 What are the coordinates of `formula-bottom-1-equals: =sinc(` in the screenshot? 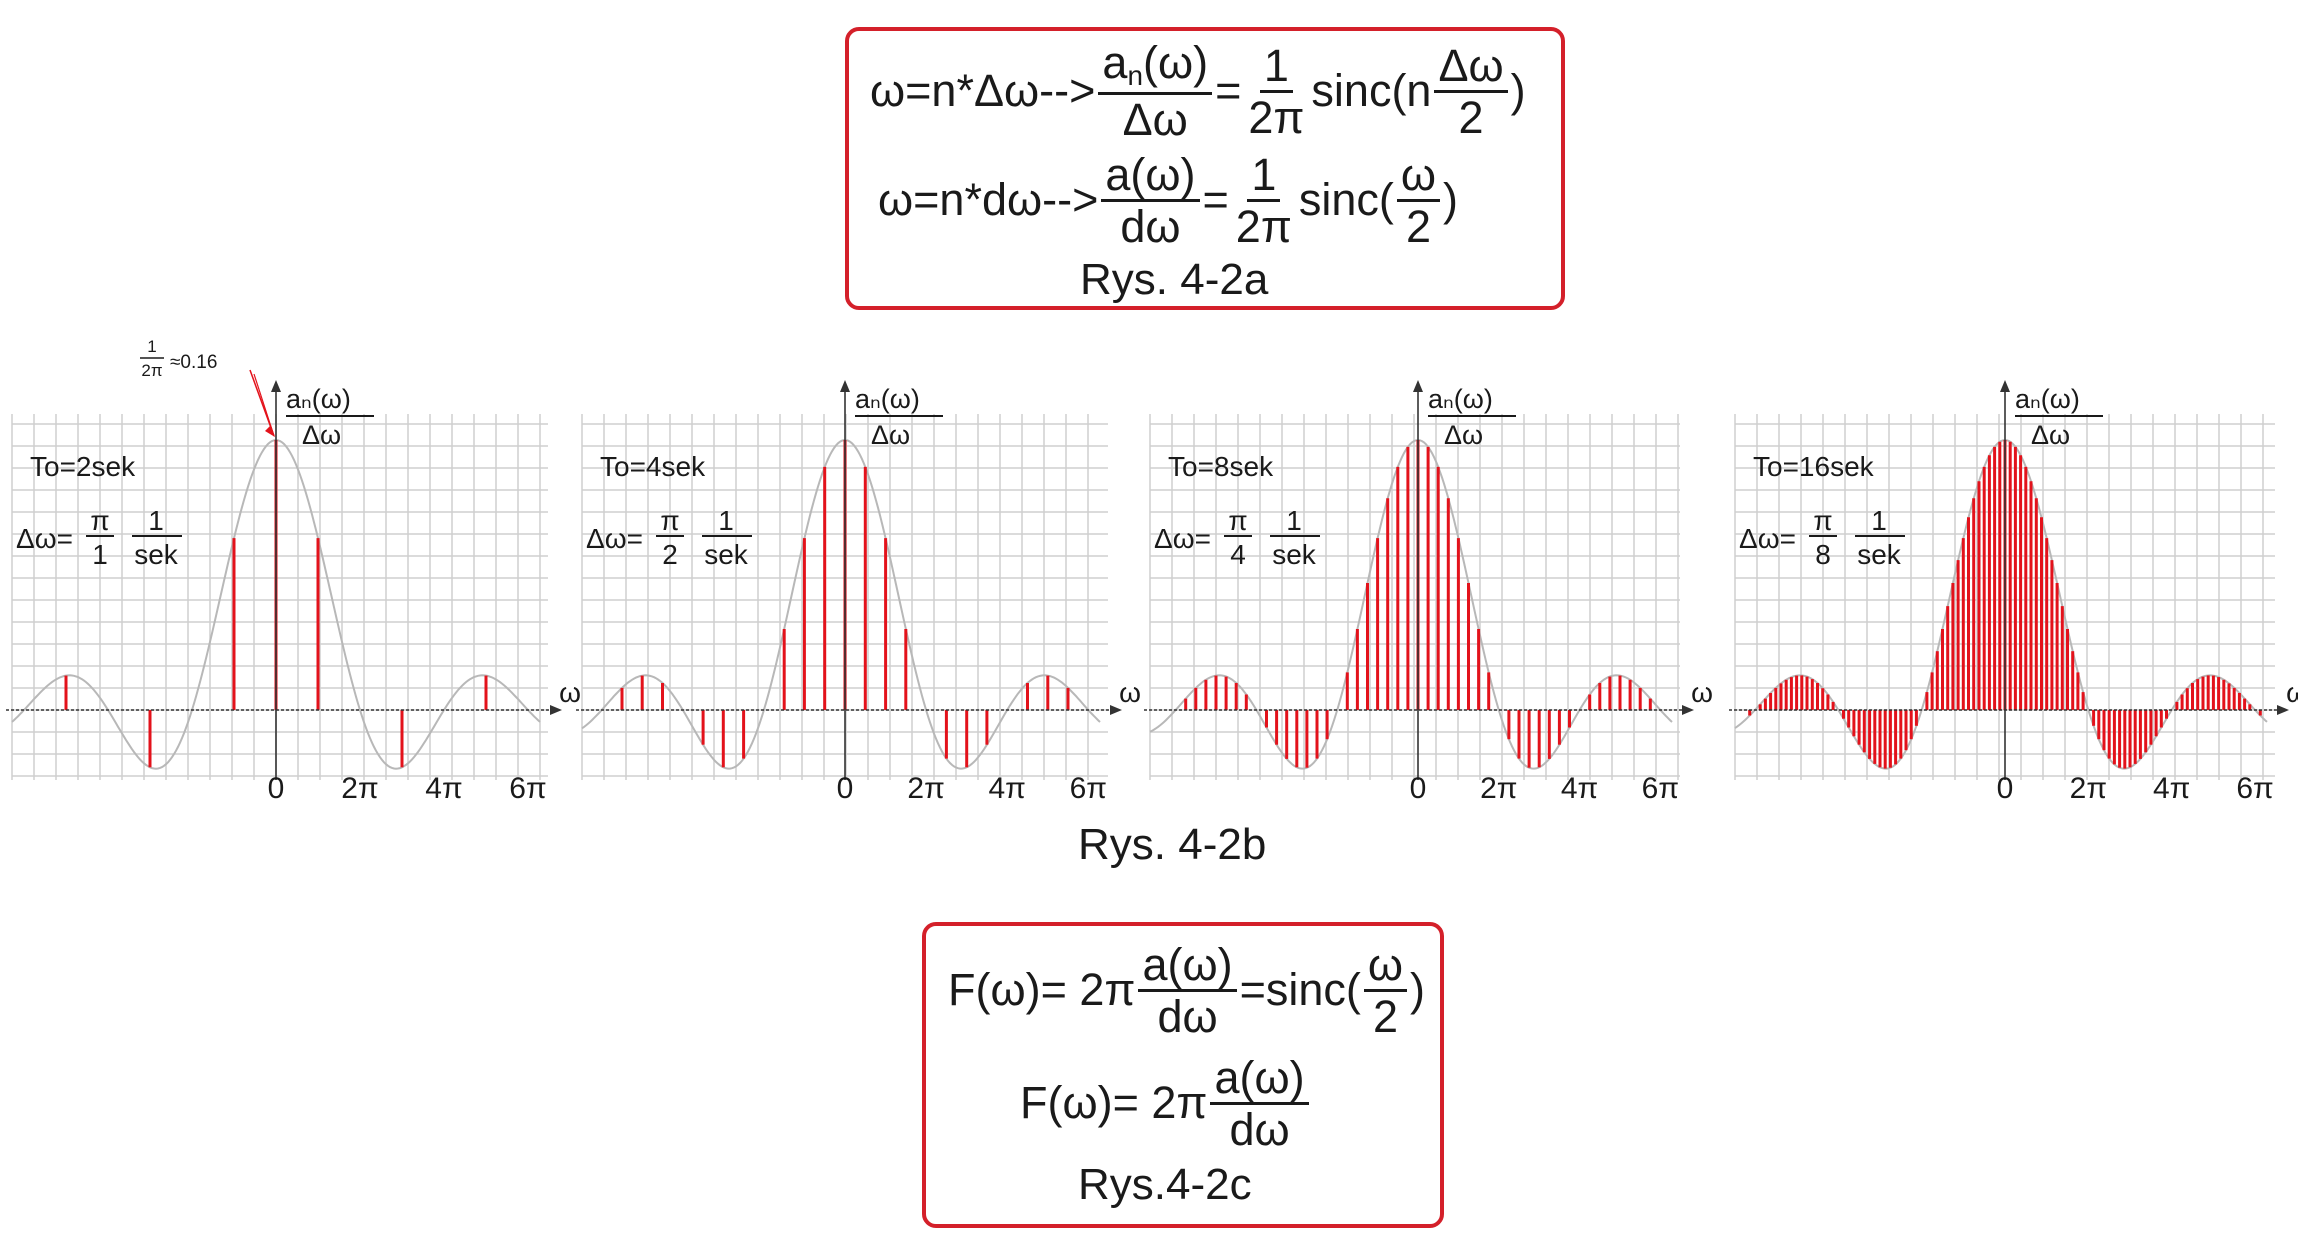 It's located at (1300, 989).